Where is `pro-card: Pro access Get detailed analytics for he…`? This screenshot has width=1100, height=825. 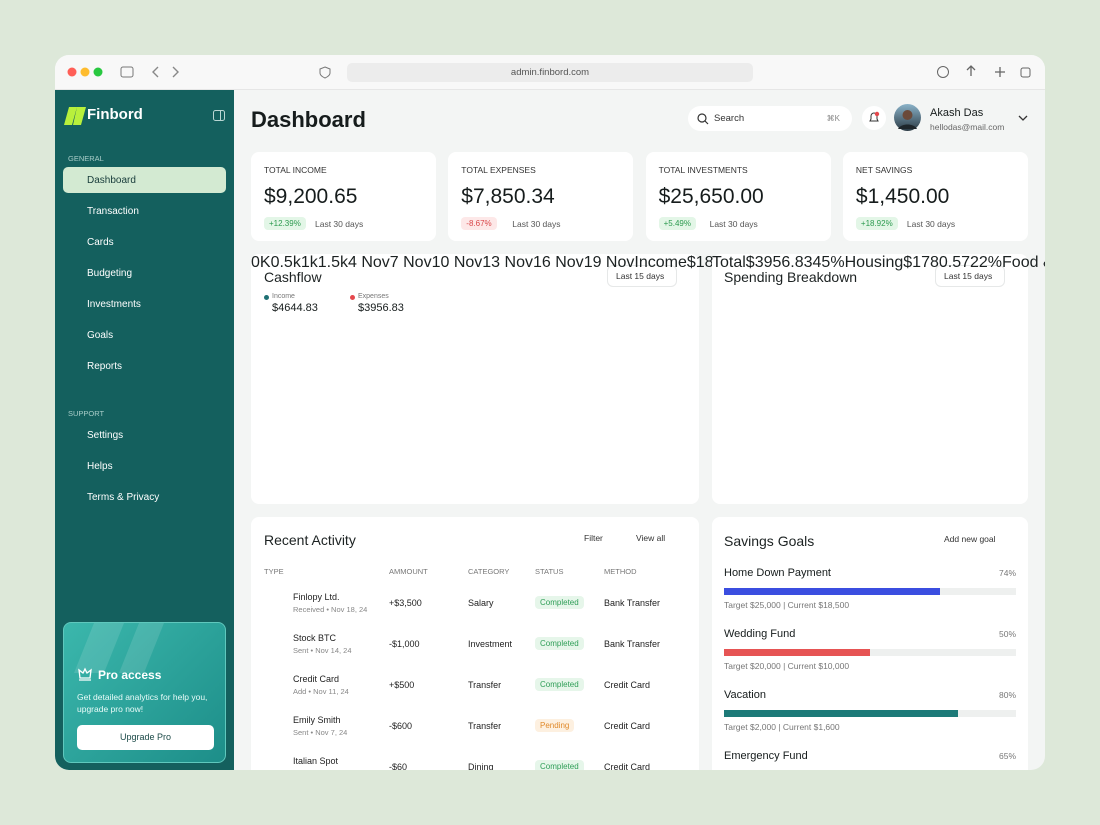
pro-card: Pro access Get detailed analytics for he… is located at coordinates (144, 692).